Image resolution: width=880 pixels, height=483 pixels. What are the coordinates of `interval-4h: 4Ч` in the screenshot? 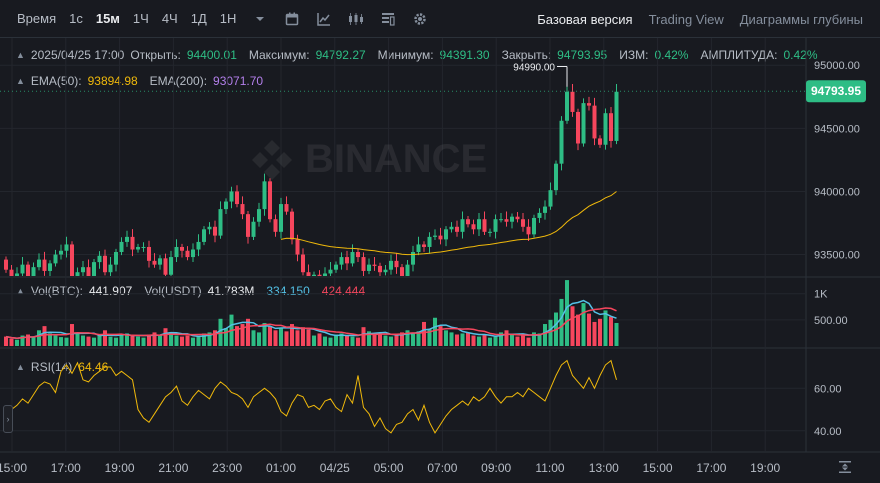 It's located at (169, 18).